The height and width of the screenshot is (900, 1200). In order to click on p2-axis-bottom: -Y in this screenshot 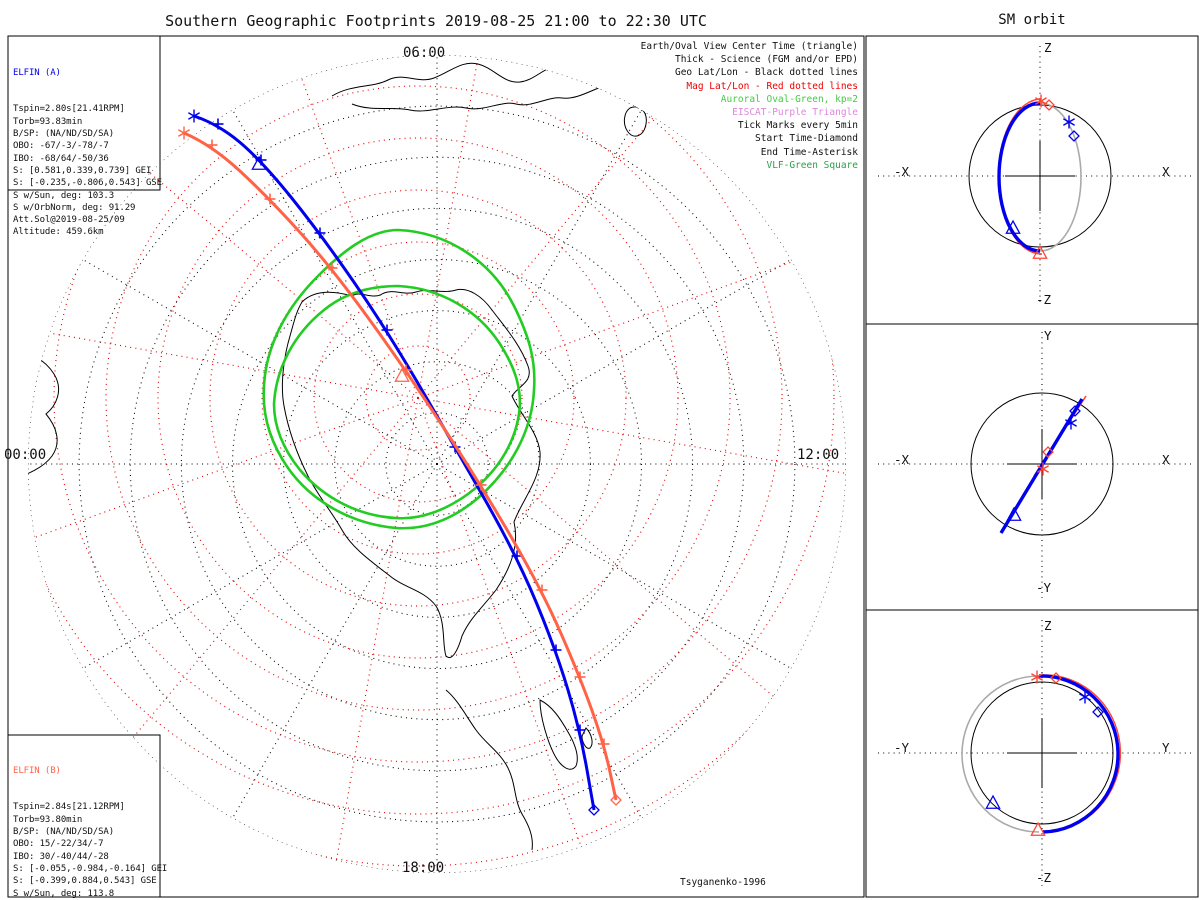, I will do `click(1044, 587)`.